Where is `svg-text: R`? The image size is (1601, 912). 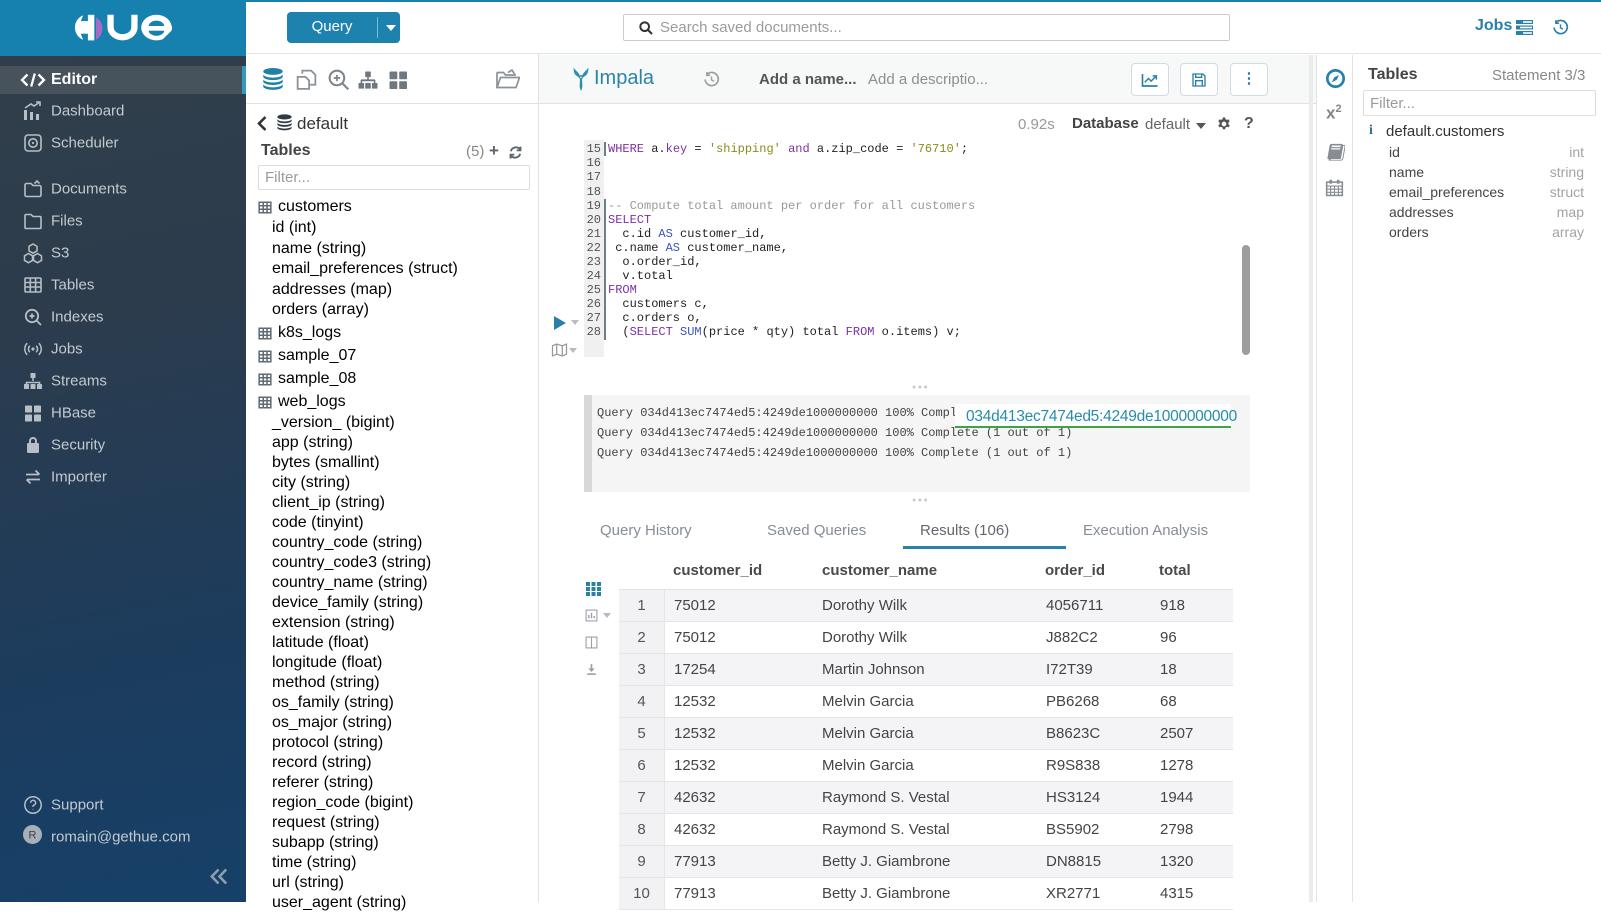 svg-text: R is located at coordinates (33, 835).